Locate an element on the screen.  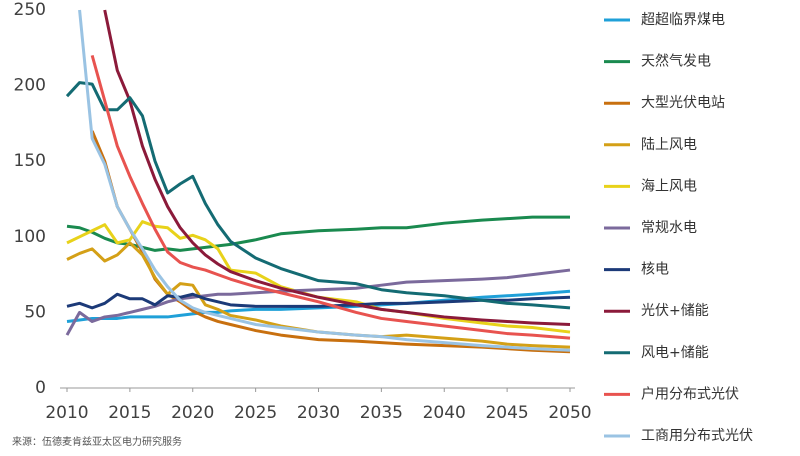
legend-label: 陆上风电 is located at coordinates (669, 145).